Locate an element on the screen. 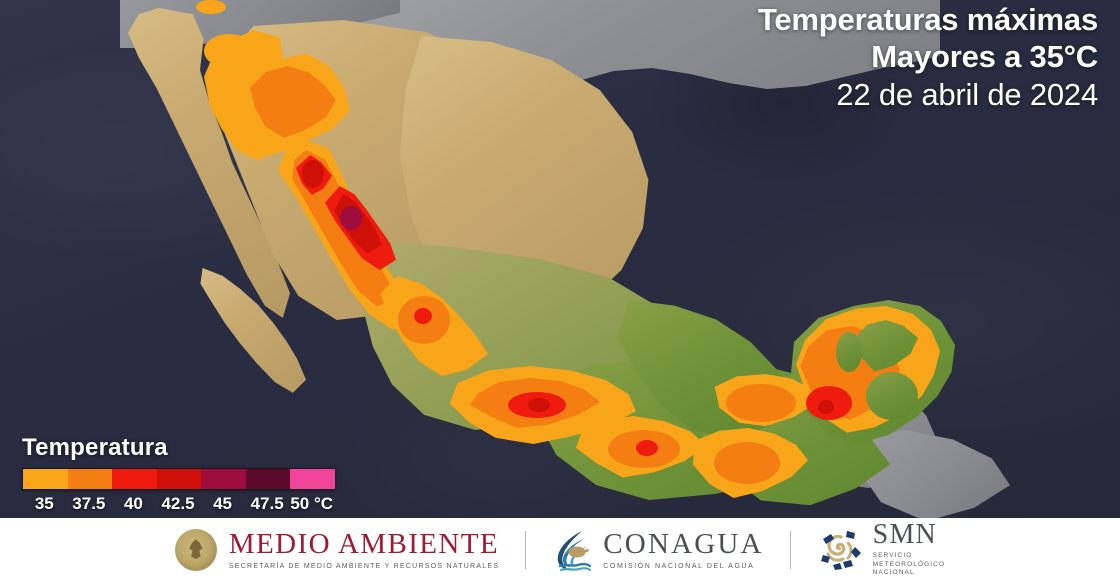  smn-subtitle: SERVICIO METEOROLÓGICO NACIONAL is located at coordinates (909, 565).